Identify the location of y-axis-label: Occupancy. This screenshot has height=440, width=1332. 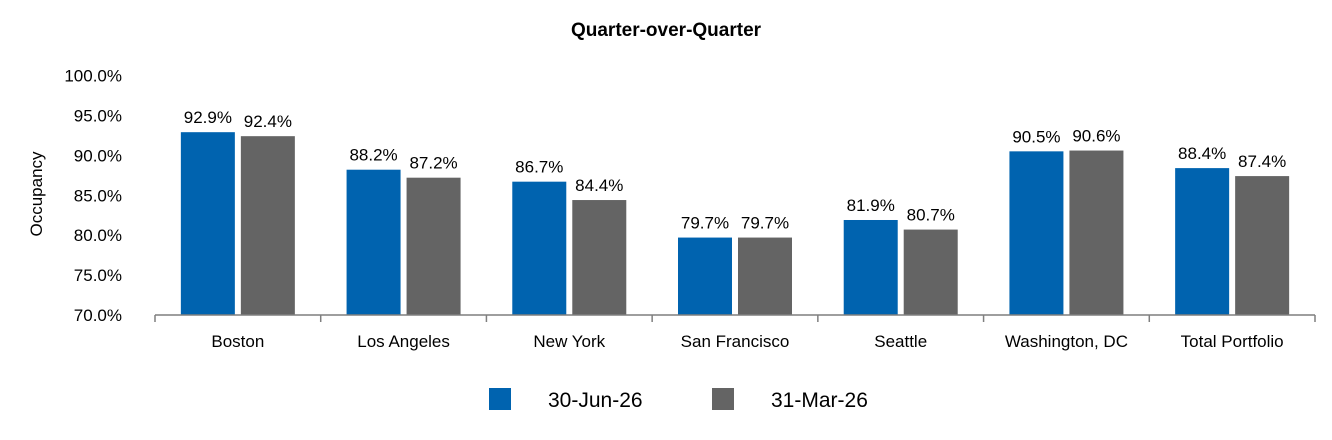
(36, 194).